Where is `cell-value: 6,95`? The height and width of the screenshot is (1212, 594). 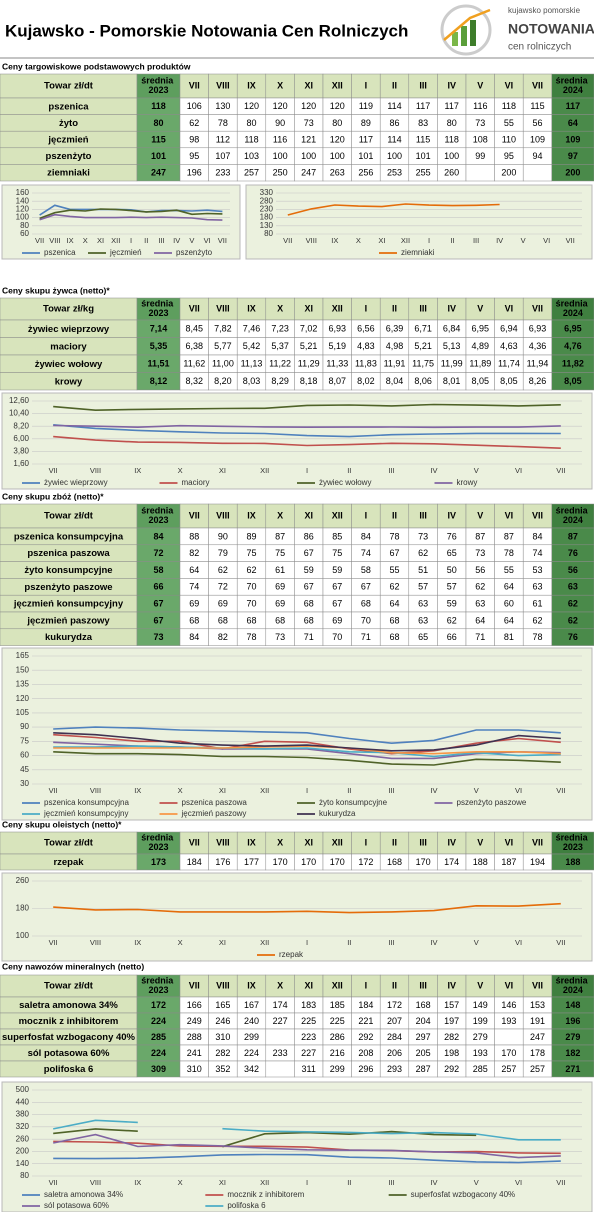
cell-value: 6,95 is located at coordinates (481, 329).